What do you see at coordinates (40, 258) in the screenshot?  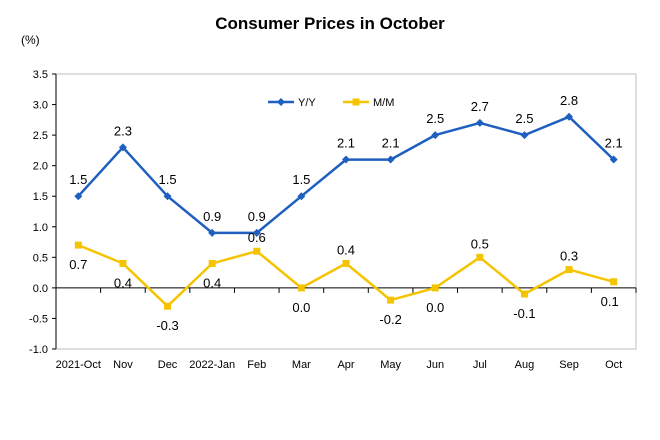 I see `y-tick-label: 0.5` at bounding box center [40, 258].